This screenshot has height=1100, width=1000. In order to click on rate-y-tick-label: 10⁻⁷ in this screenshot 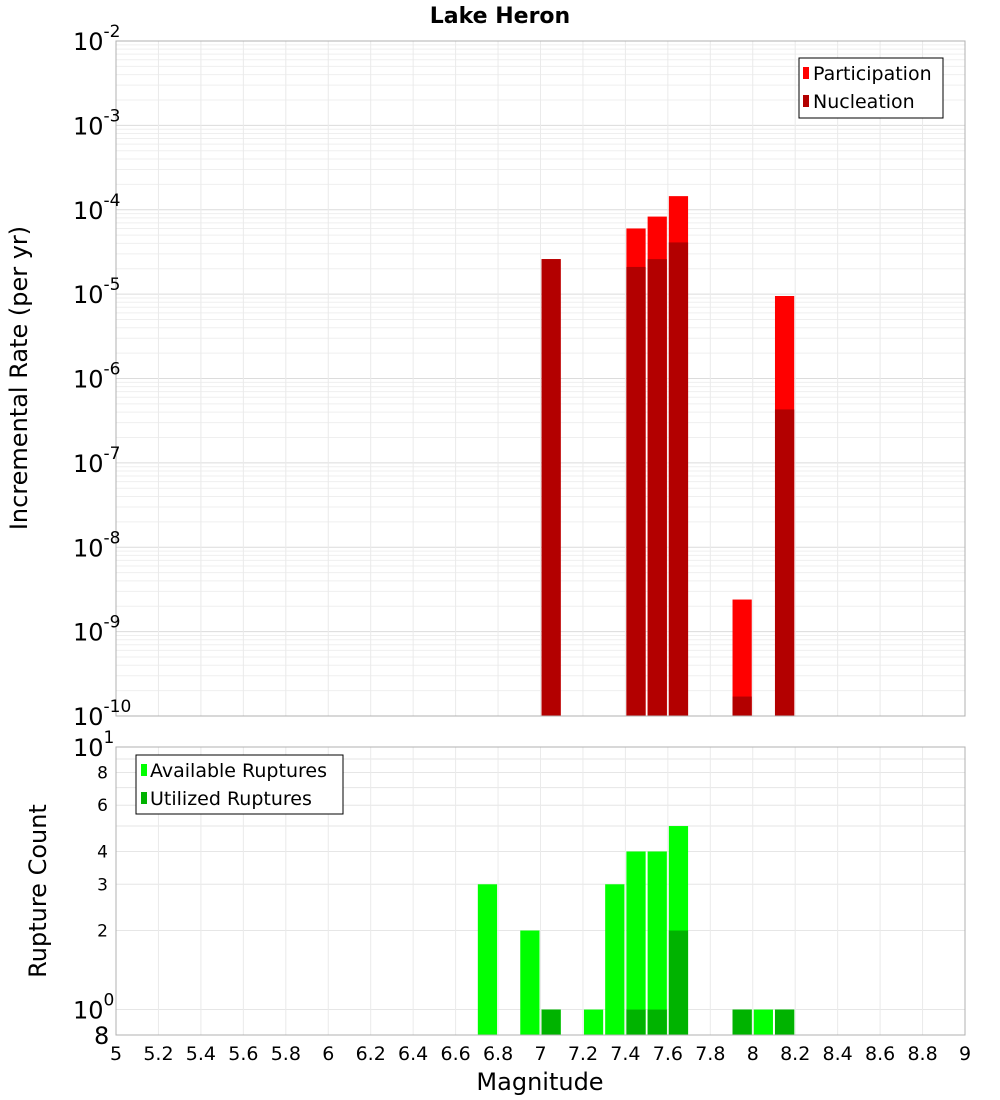, I will do `click(97, 461)`.